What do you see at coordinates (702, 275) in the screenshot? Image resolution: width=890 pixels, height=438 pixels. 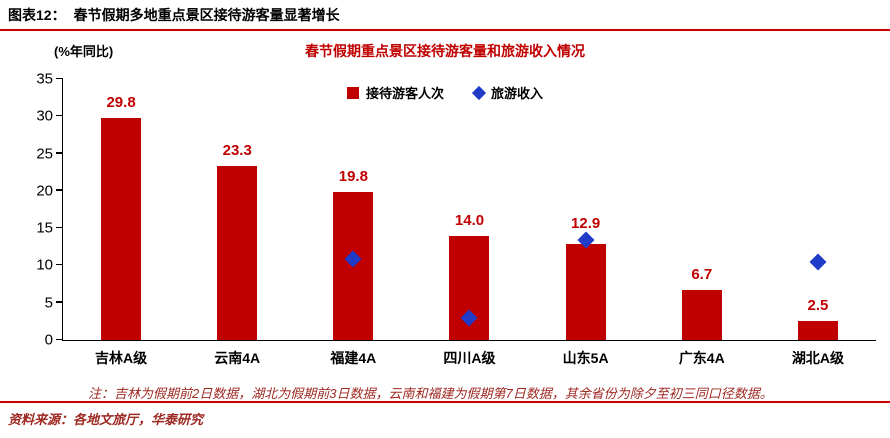 I see `bar-value-label: 6.7` at bounding box center [702, 275].